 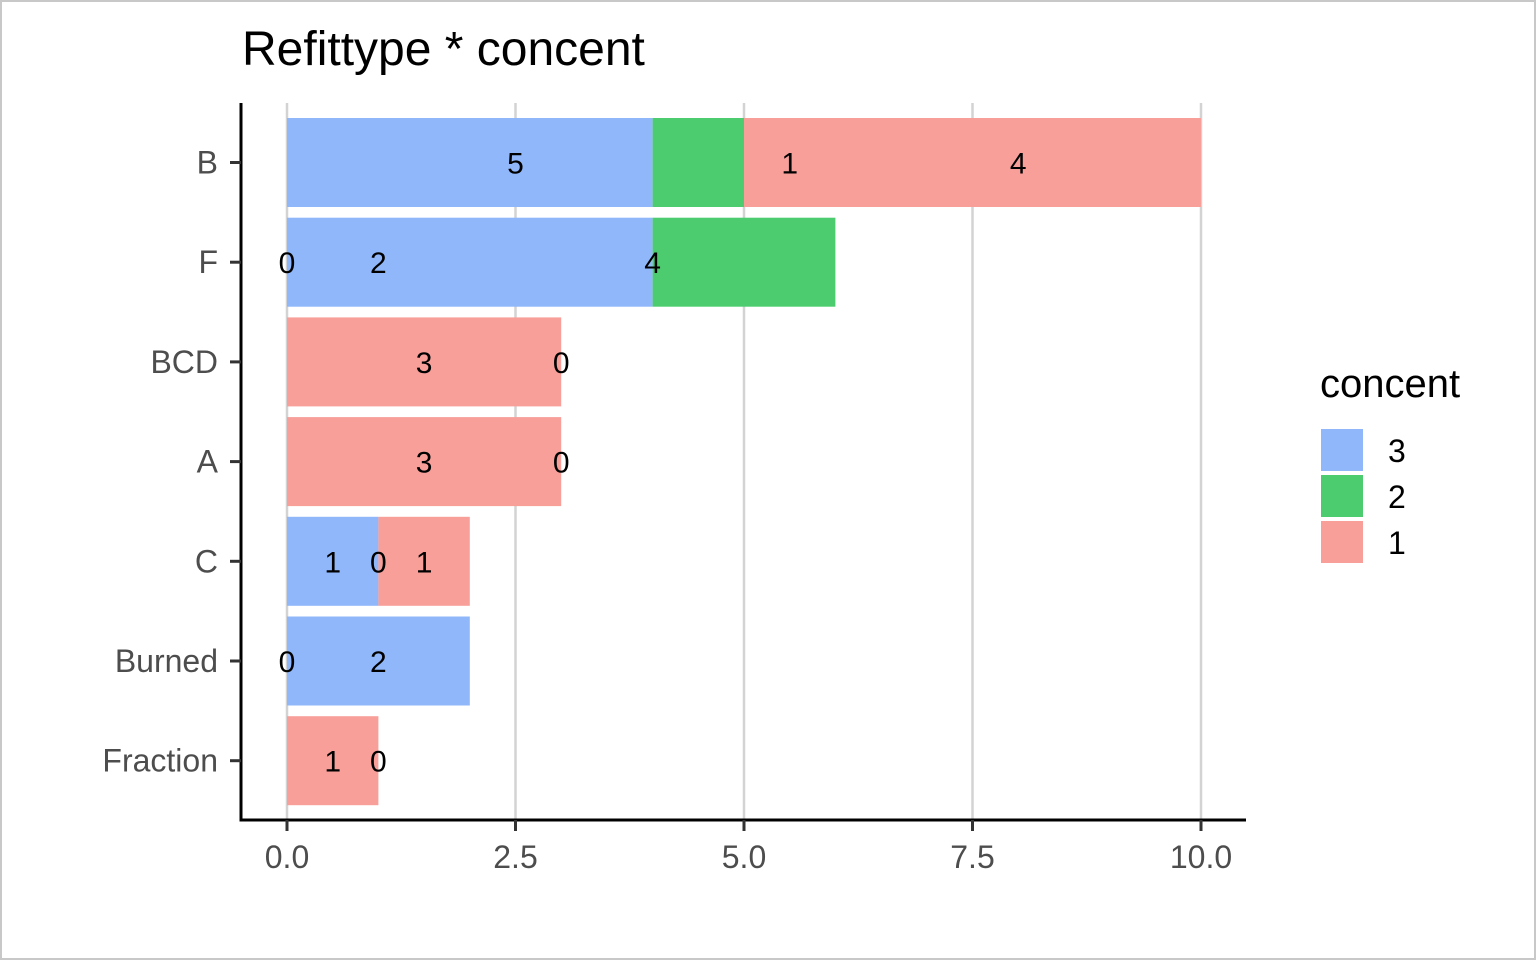 I want to click on data-label-13: 0, so click(x=287, y=662).